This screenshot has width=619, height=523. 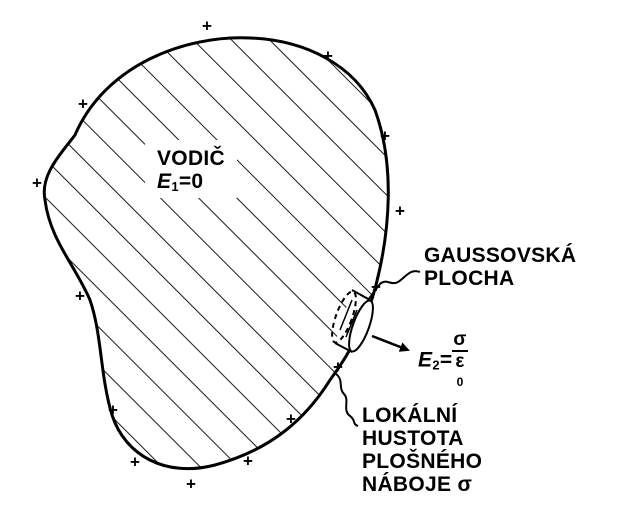 I want to click on plus-charge-8: +, so click(x=248, y=460).